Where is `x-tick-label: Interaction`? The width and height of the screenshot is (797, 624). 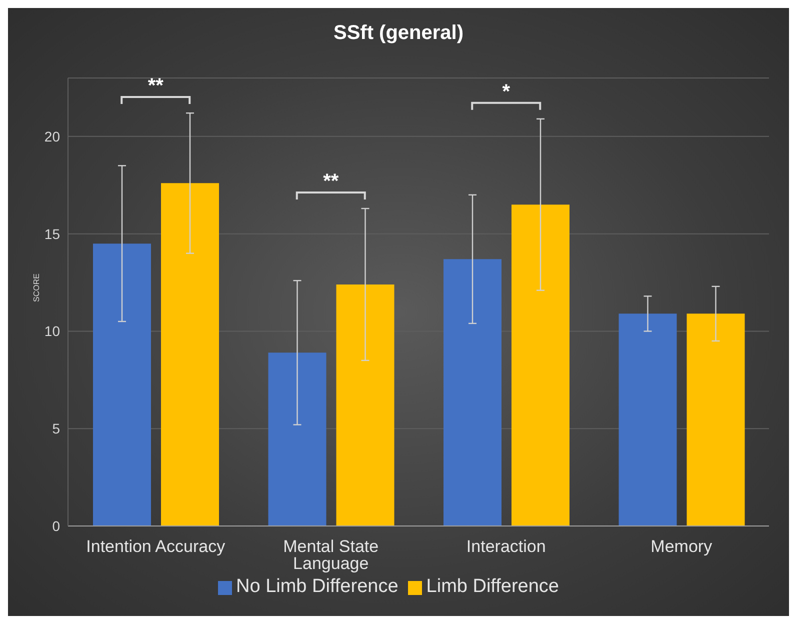
x-tick-label: Interaction is located at coordinates (506, 546).